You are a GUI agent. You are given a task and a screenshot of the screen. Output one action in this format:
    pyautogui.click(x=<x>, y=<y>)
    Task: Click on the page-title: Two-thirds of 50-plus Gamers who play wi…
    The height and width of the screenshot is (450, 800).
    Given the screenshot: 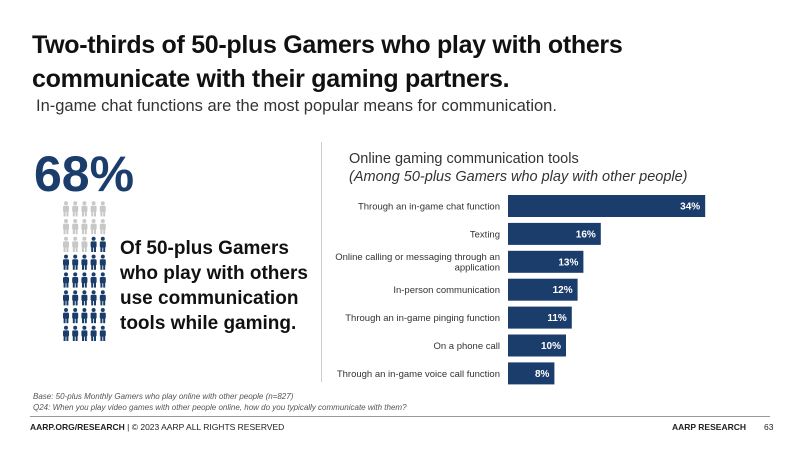 What is the action you would take?
    pyautogui.click(x=327, y=62)
    